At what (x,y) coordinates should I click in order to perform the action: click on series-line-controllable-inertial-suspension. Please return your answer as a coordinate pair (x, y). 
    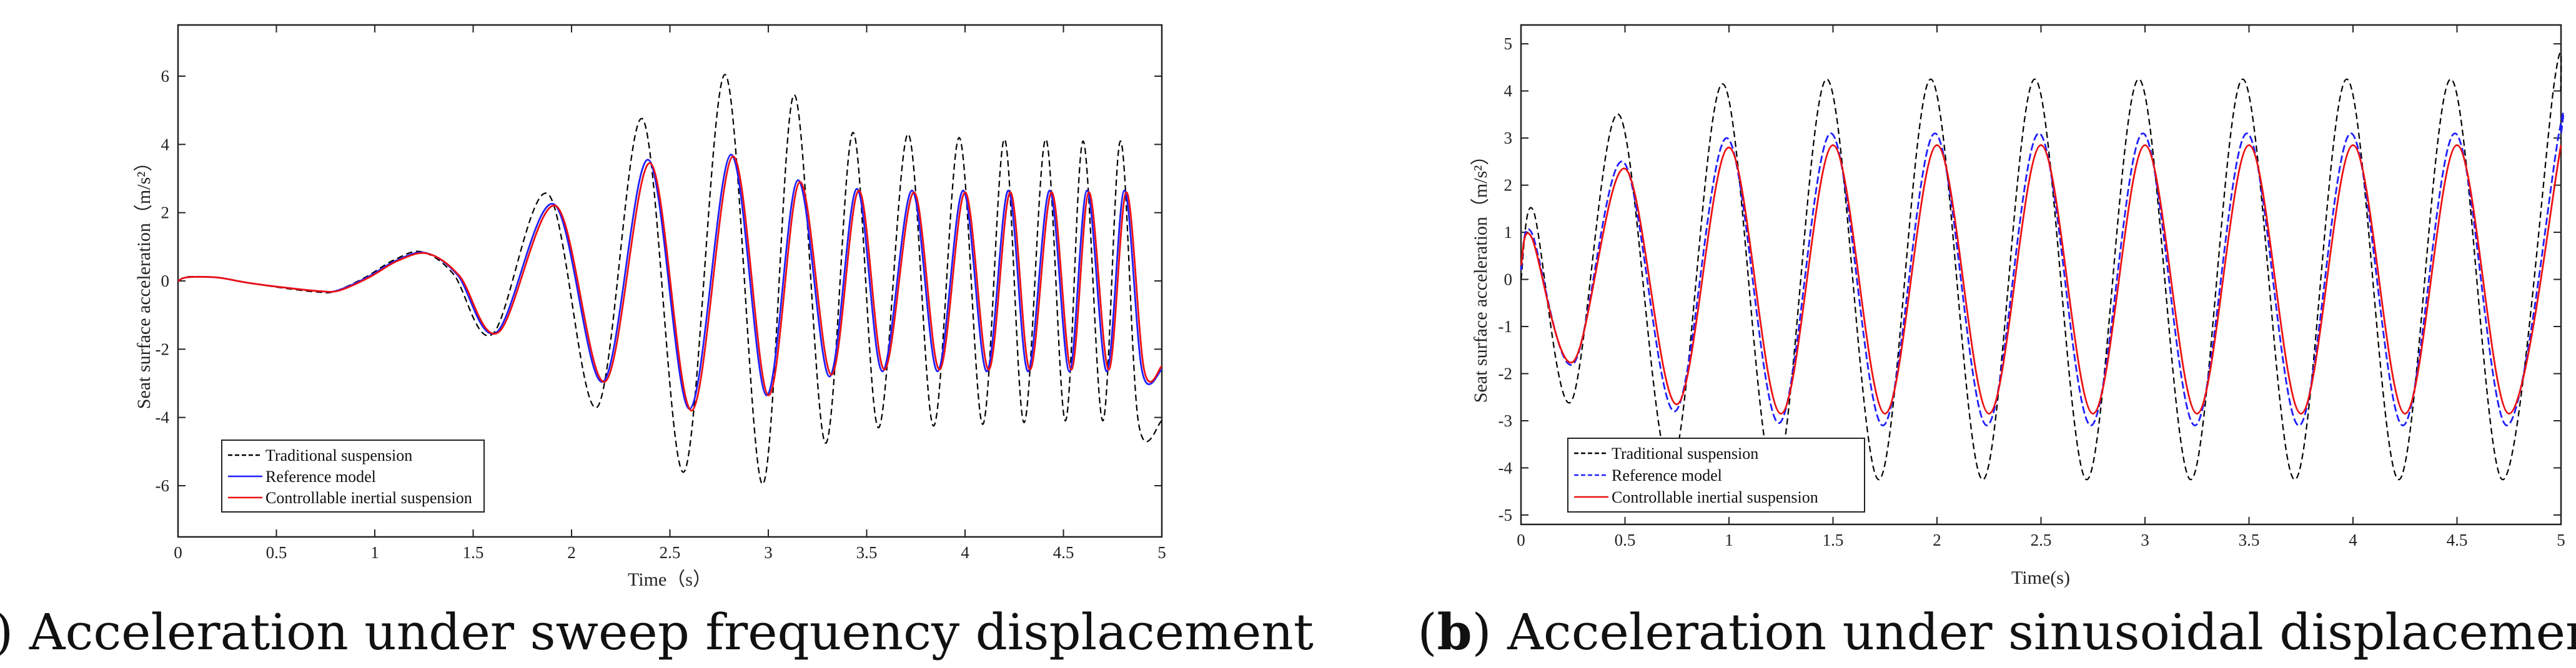
    Looking at the image, I should click on (669, 283).